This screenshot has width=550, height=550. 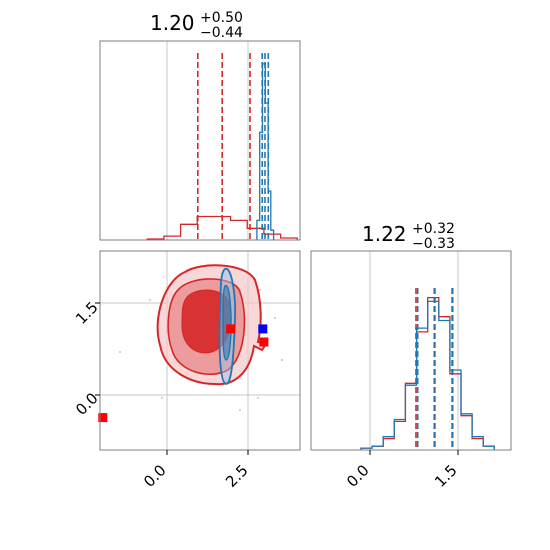 I want to click on title-minus: −0.33, so click(x=433, y=244).